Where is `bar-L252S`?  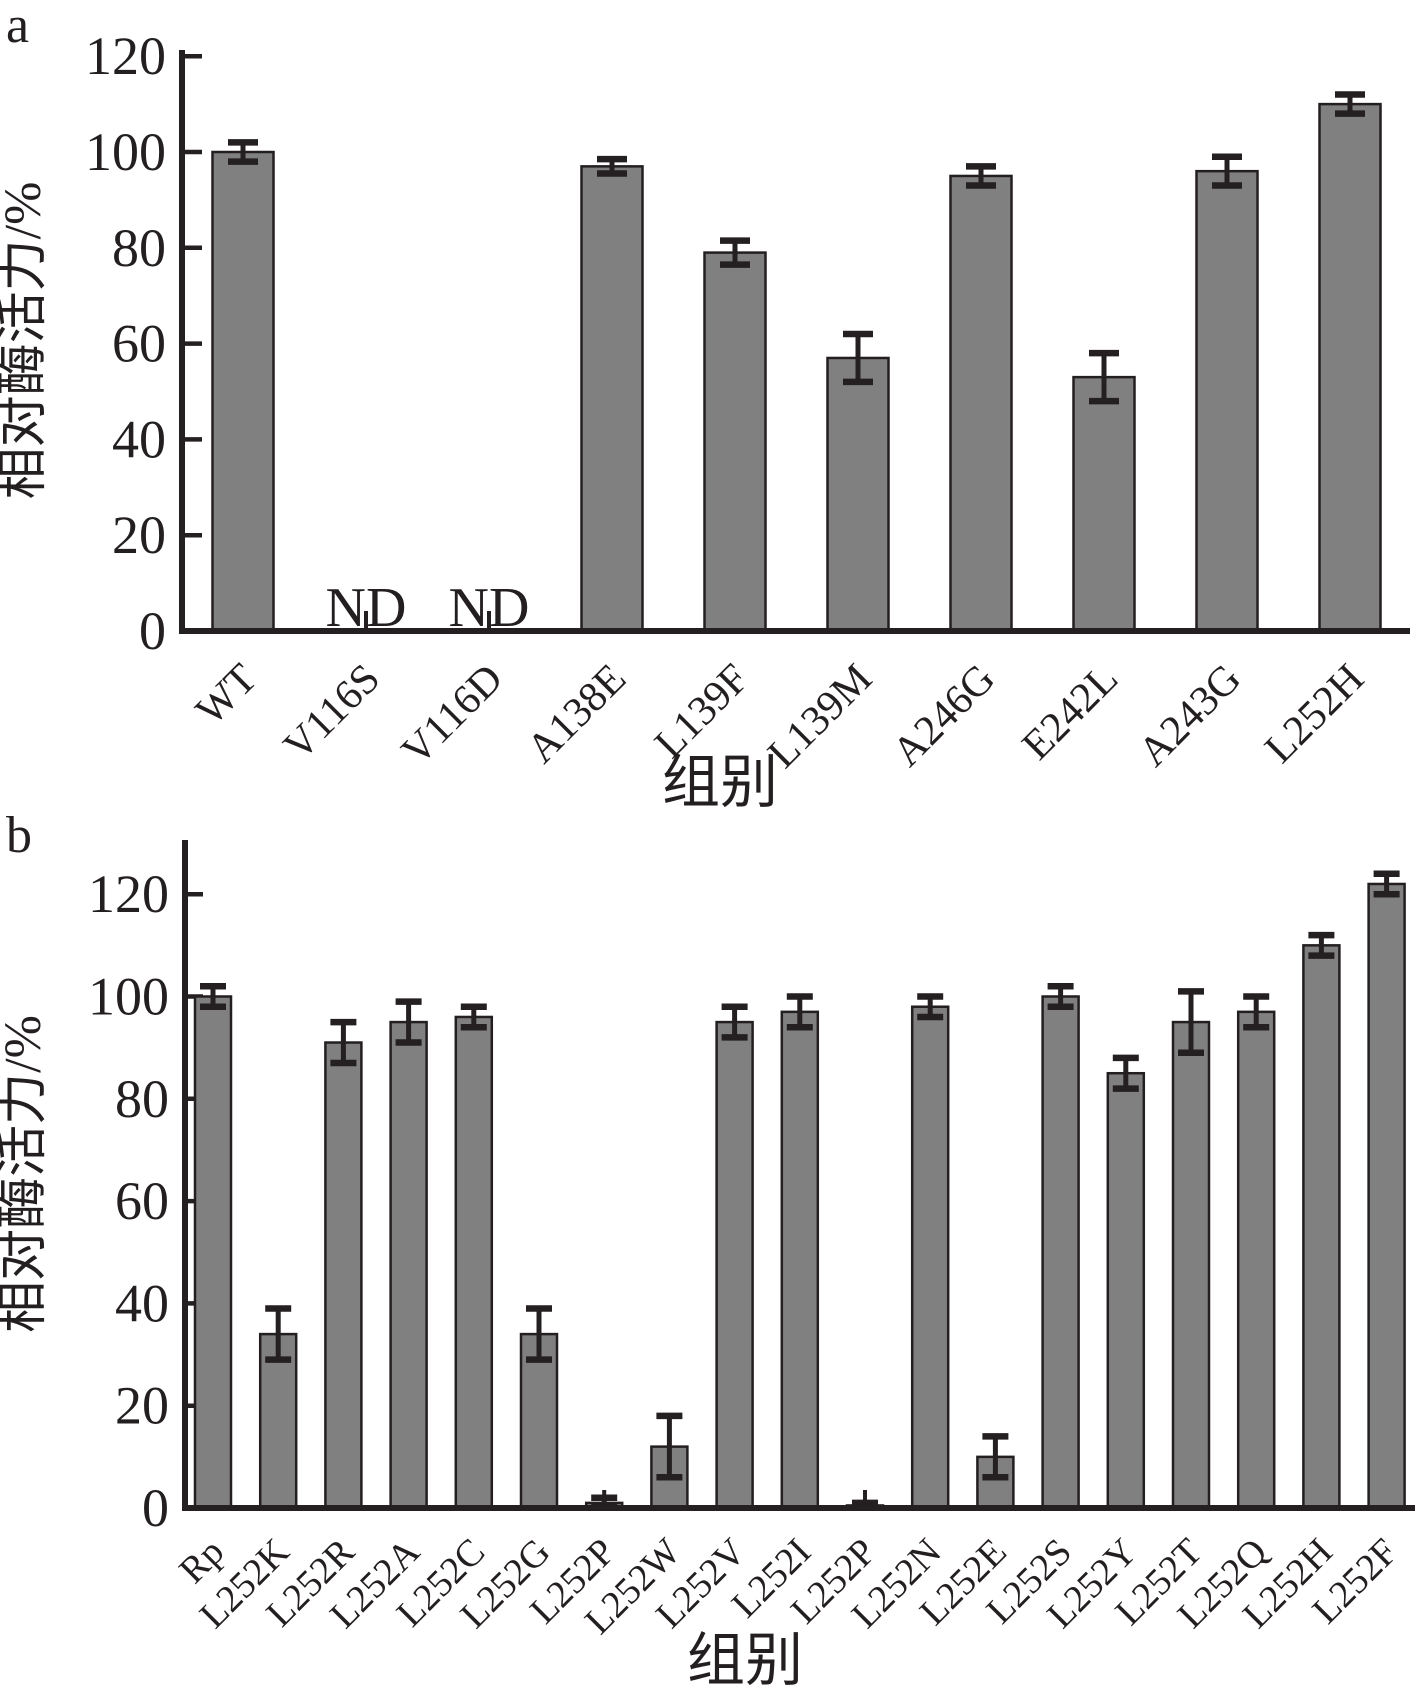
bar-L252S is located at coordinates (1060, 1252).